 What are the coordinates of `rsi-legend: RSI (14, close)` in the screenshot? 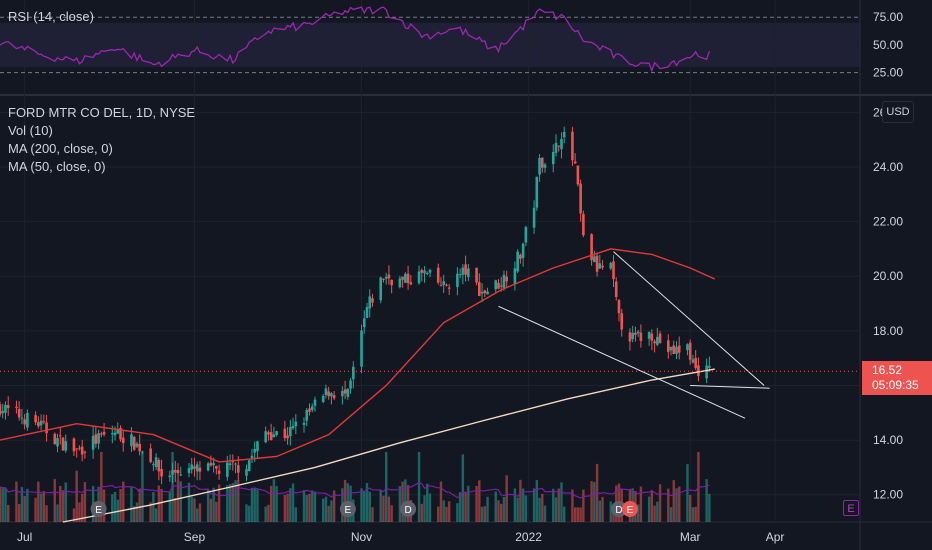 It's located at (51, 17).